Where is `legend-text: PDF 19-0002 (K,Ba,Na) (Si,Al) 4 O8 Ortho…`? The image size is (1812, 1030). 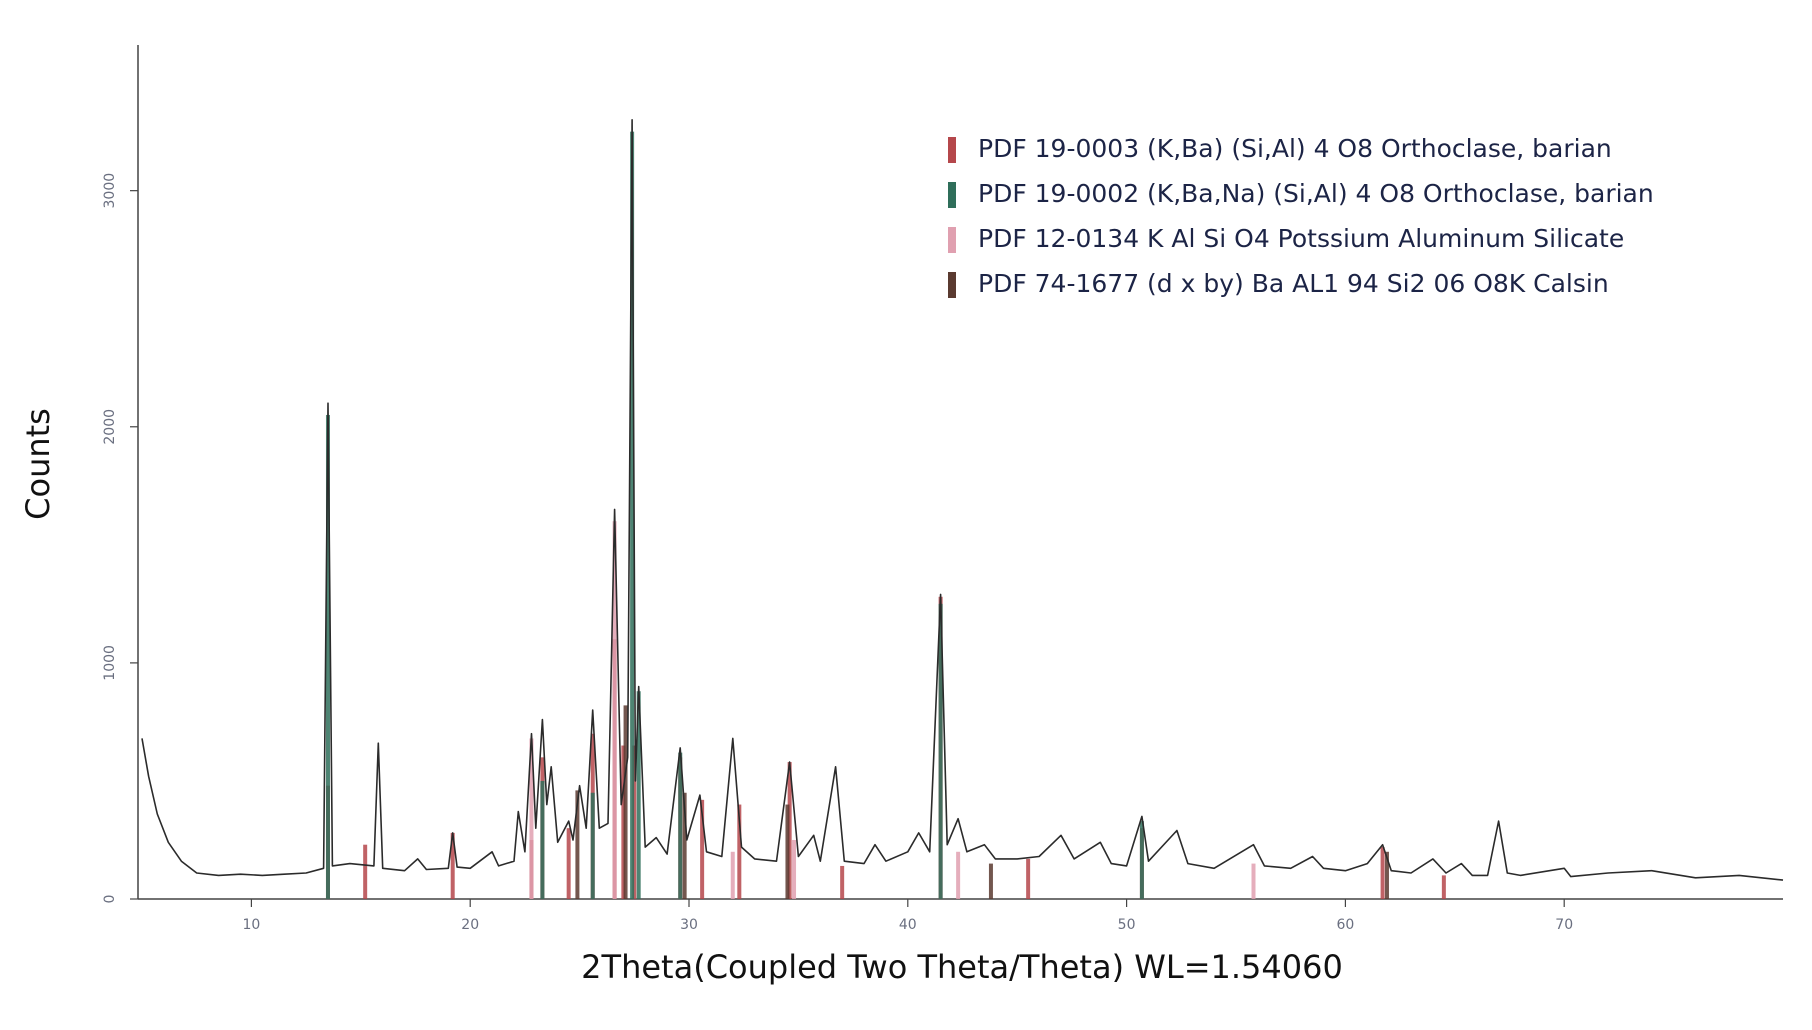
legend-text: PDF 19-0002 (K,Ba,Na) (Si,Al) 4 O8 Ortho… is located at coordinates (1316, 193).